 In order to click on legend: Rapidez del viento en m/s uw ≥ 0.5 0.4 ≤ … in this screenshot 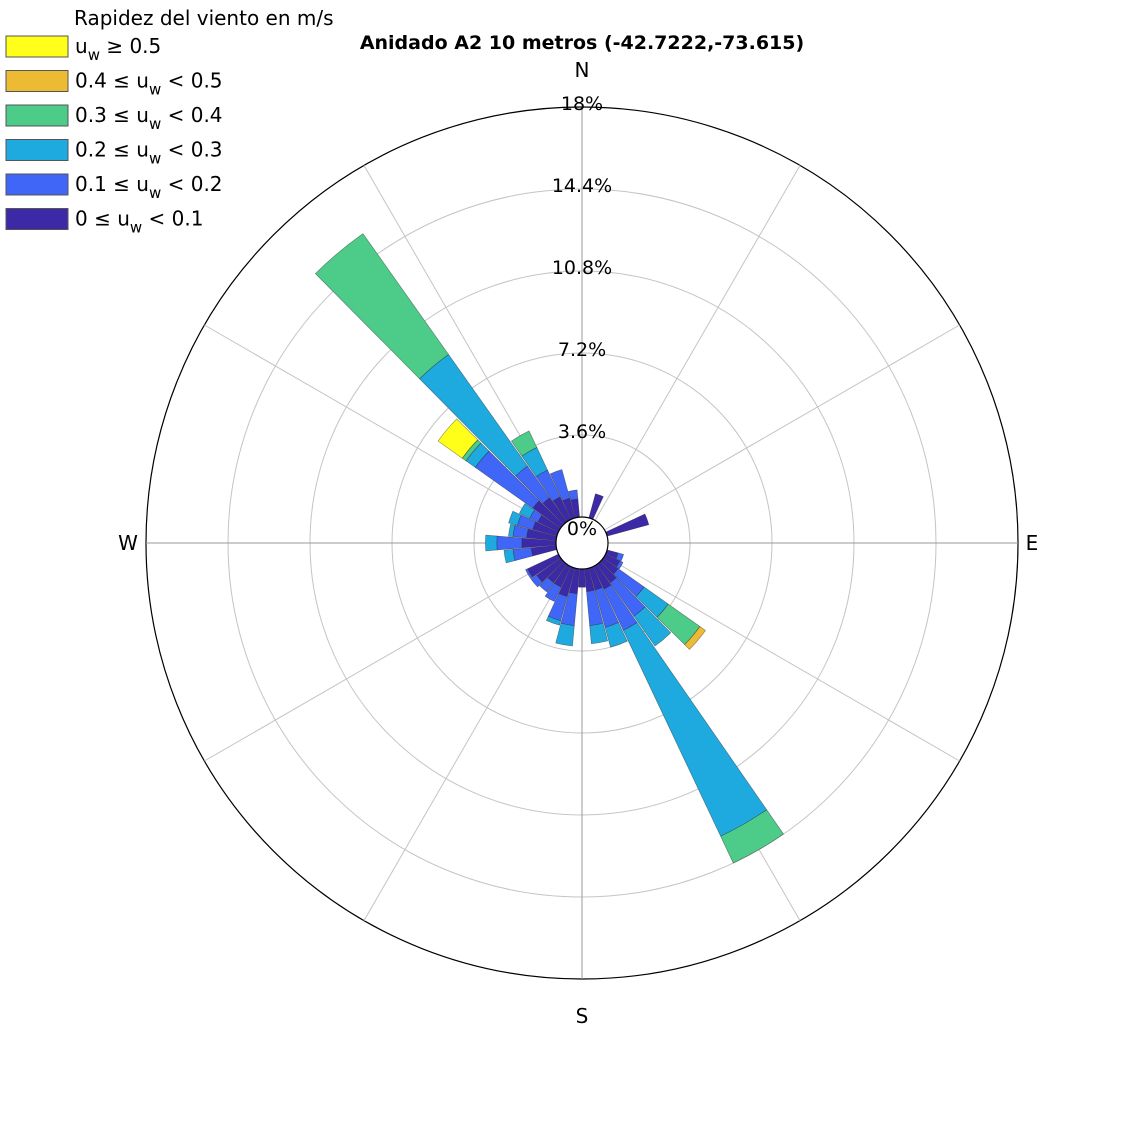, I will do `click(169, 121)`.